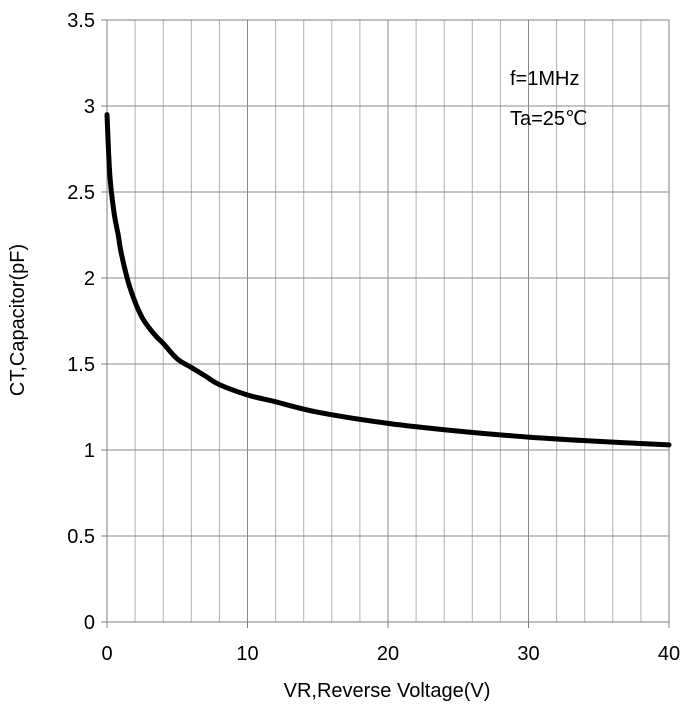 The width and height of the screenshot is (687, 705). What do you see at coordinates (89, 279) in the screenshot?
I see `y-tick-label: 2` at bounding box center [89, 279].